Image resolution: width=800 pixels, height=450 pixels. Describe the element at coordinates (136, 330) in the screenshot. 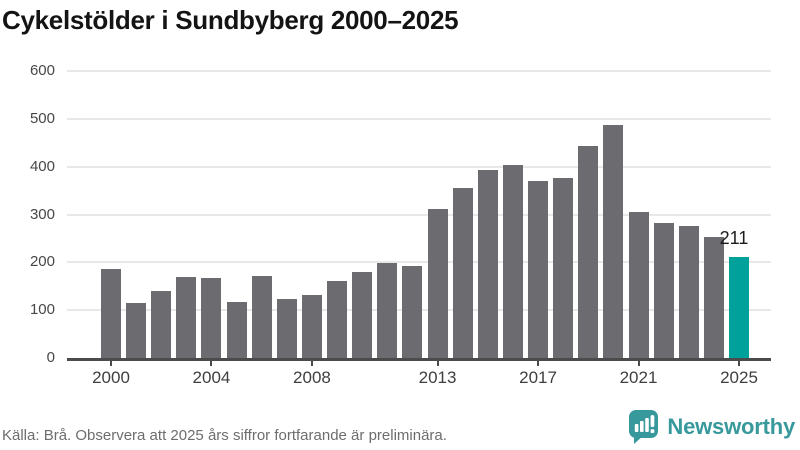

I see `bar-2001` at that location.